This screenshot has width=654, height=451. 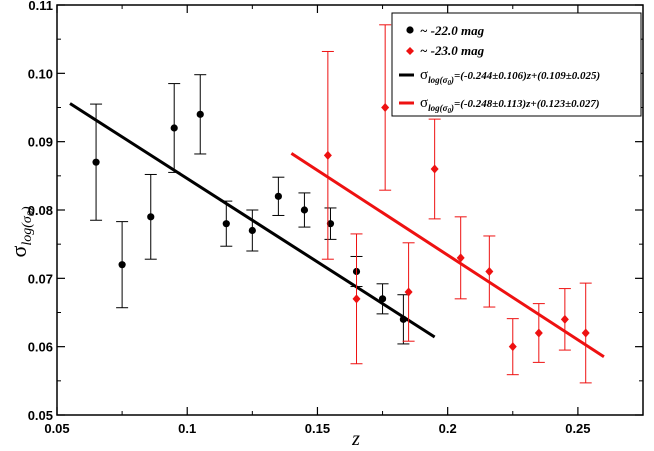 I want to click on legend-label-series-2: ~ -23.0 mag, so click(x=452, y=50).